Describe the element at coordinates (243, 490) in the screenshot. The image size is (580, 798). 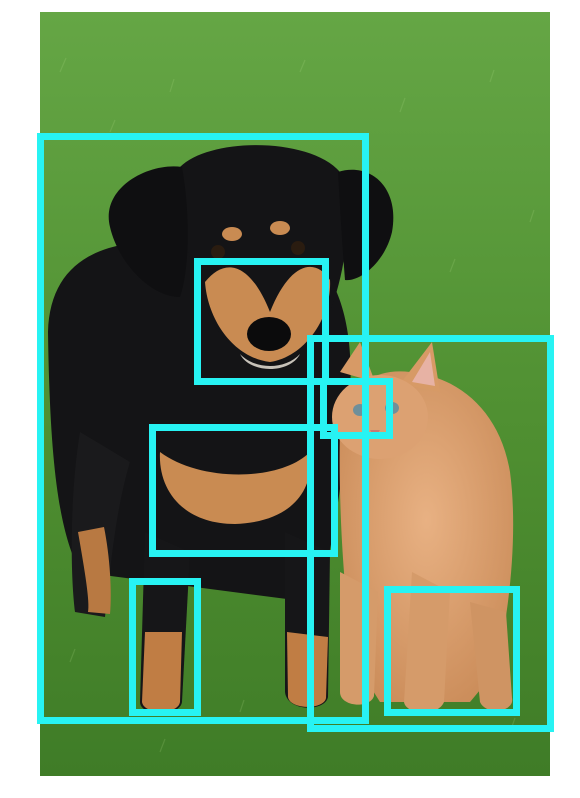
I see `bounding-box-dog-chest` at that location.